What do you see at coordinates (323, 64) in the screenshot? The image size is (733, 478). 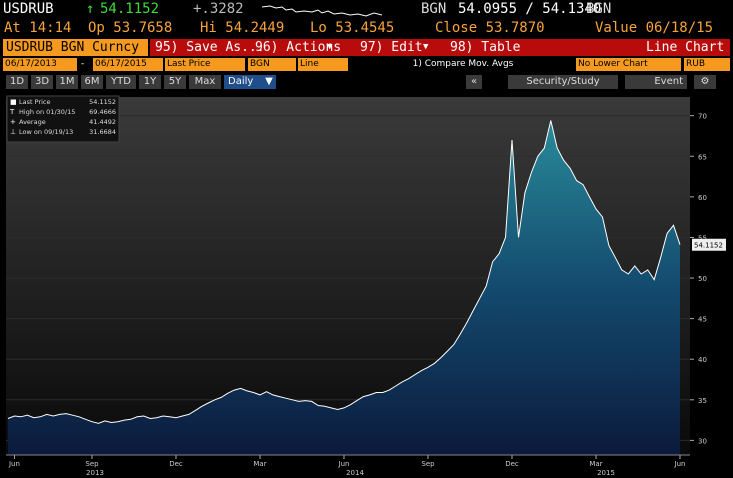 I see `chart-style: Line` at bounding box center [323, 64].